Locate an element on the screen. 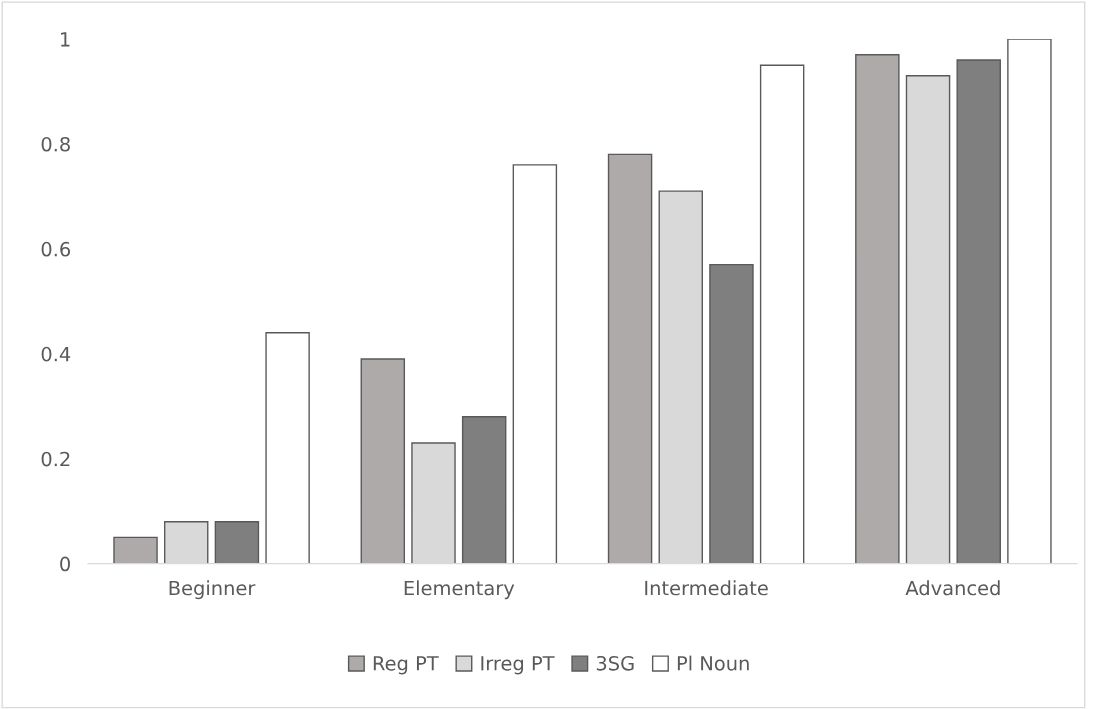  x-tick-label: Advanced is located at coordinates (952, 588).